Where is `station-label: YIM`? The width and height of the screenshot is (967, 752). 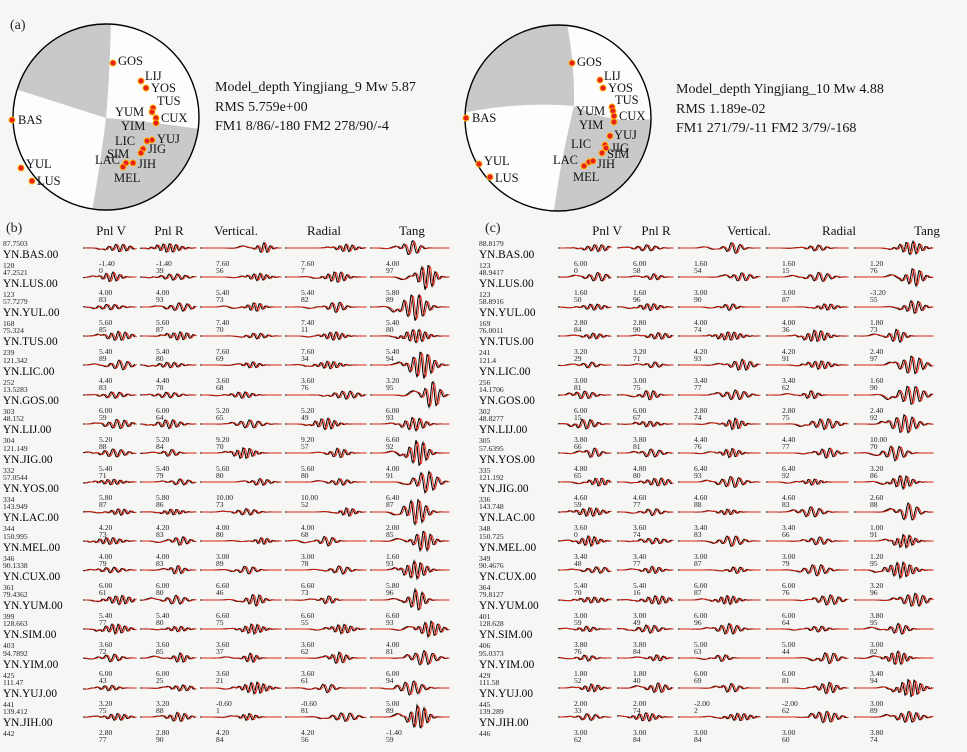
station-label: YIM is located at coordinates (133, 126).